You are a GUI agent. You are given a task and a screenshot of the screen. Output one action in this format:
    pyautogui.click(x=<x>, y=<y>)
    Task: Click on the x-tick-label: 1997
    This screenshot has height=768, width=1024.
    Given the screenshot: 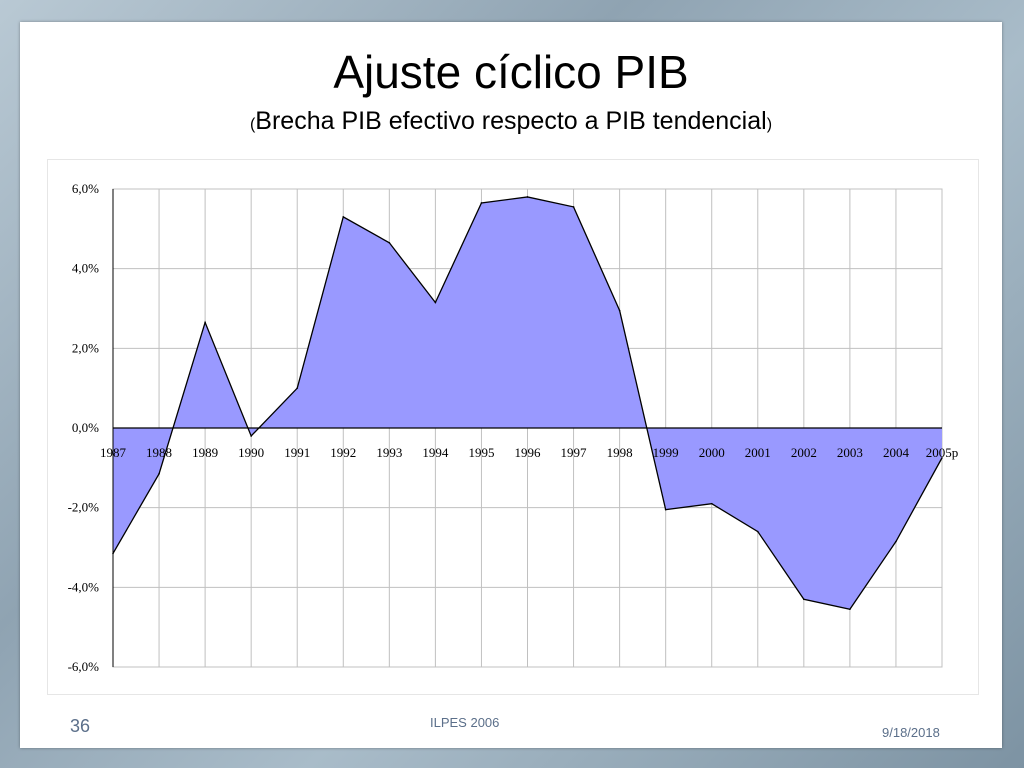 What is the action you would take?
    pyautogui.click(x=574, y=452)
    